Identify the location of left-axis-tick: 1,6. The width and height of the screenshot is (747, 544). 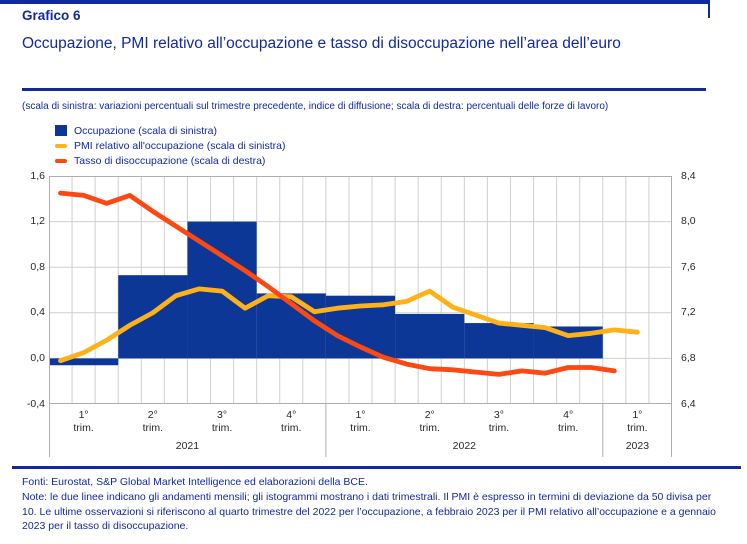
(37, 175).